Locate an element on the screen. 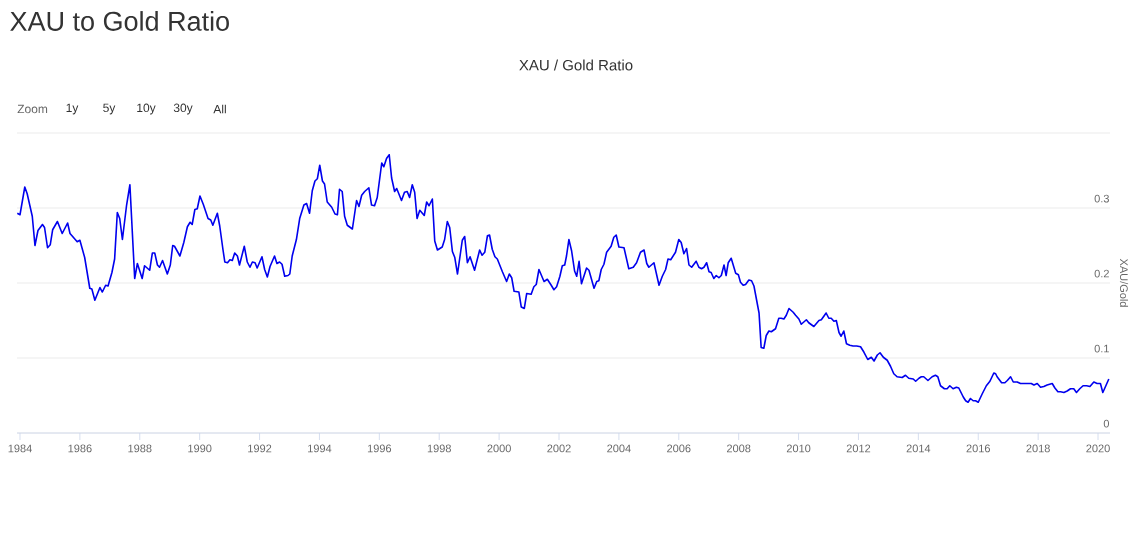 Image resolution: width=1148 pixels, height=546 pixels. y-axis-title: XAU/Gold is located at coordinates (1124, 282).